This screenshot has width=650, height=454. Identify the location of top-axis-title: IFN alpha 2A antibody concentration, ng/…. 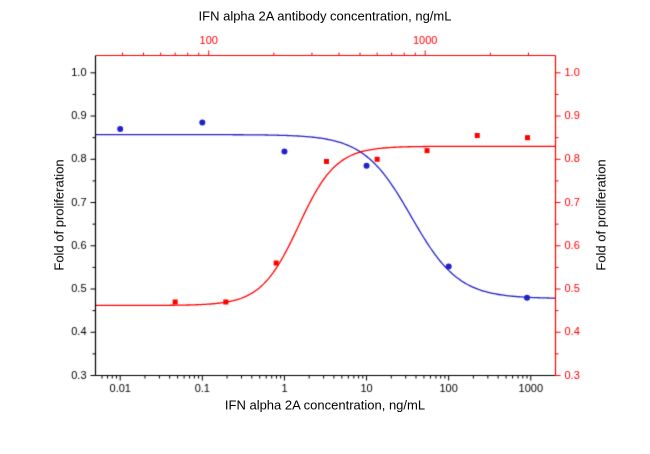
(325, 16).